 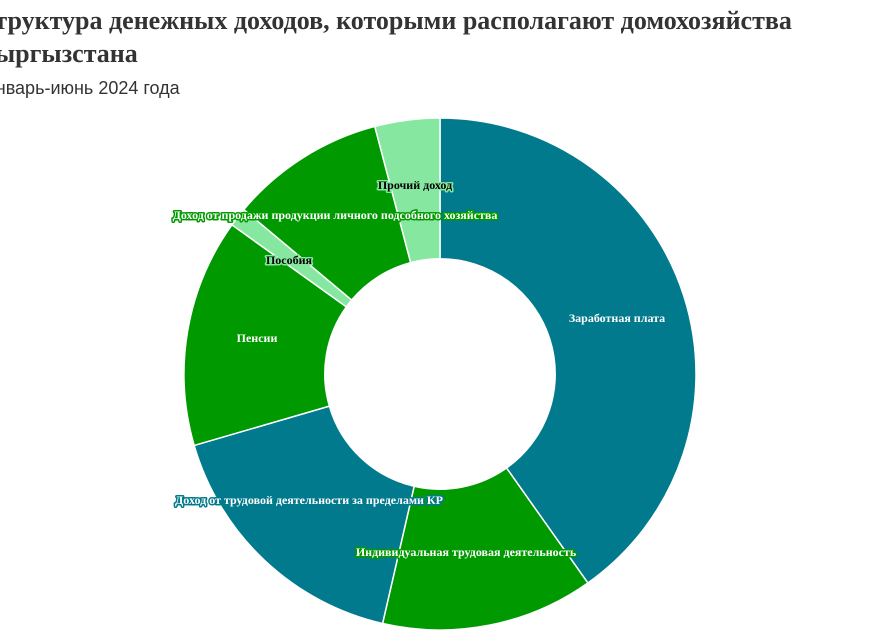 I want to click on slice-label-6: Прочий доход, so click(x=415, y=185).